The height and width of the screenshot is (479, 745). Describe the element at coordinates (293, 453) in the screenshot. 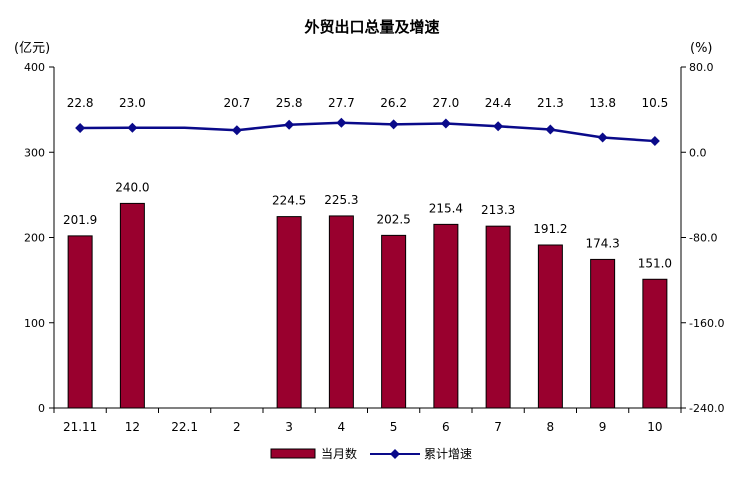

I see `legend-bar-swatch` at that location.